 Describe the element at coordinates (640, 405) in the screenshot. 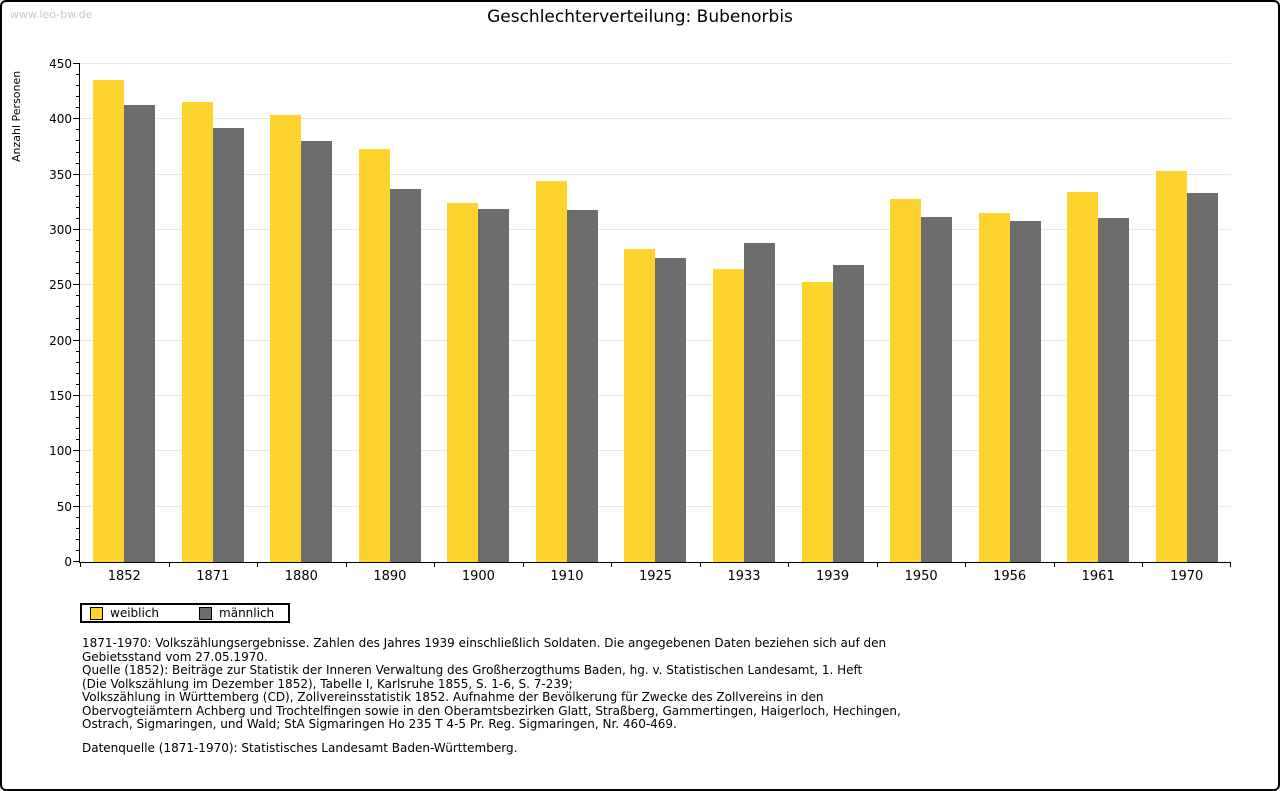

I see `bar-weiblich-1925` at that location.